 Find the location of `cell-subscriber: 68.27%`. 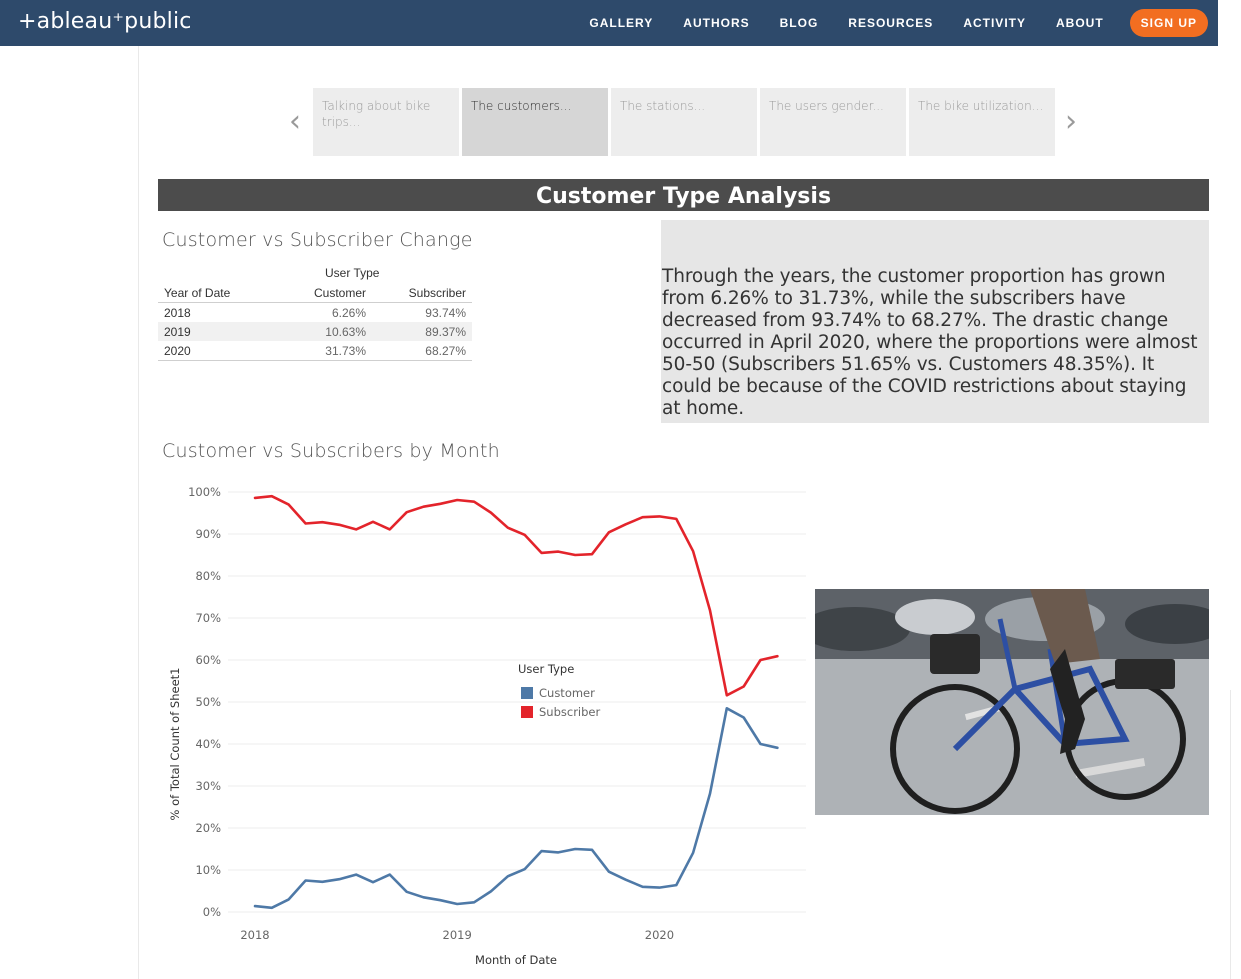

cell-subscriber: 68.27% is located at coordinates (422, 351).